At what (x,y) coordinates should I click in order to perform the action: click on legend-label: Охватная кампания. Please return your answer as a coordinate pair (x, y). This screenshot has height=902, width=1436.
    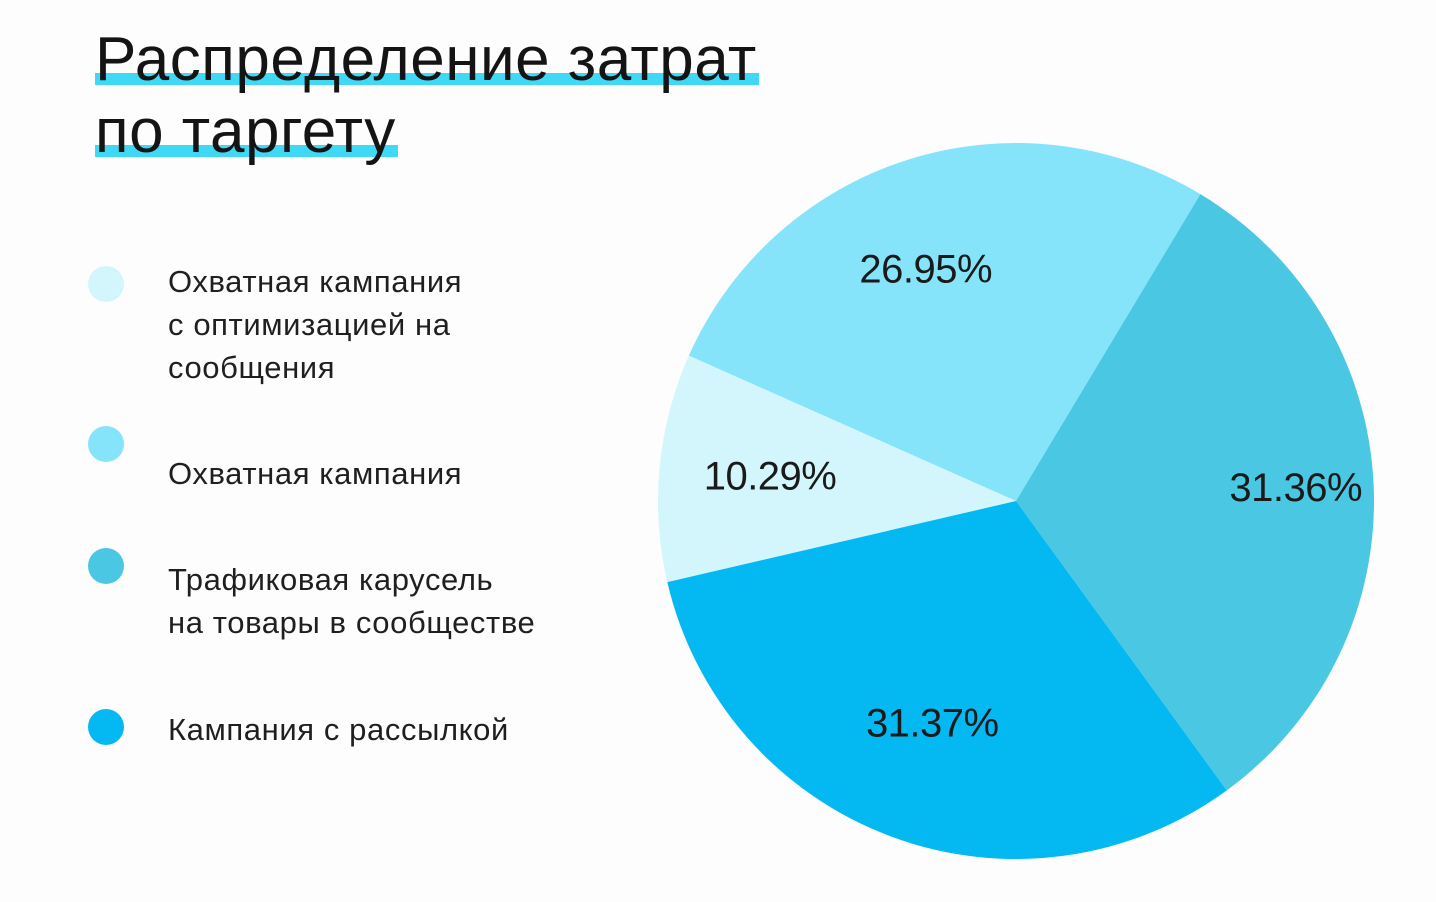
    Looking at the image, I should click on (315, 473).